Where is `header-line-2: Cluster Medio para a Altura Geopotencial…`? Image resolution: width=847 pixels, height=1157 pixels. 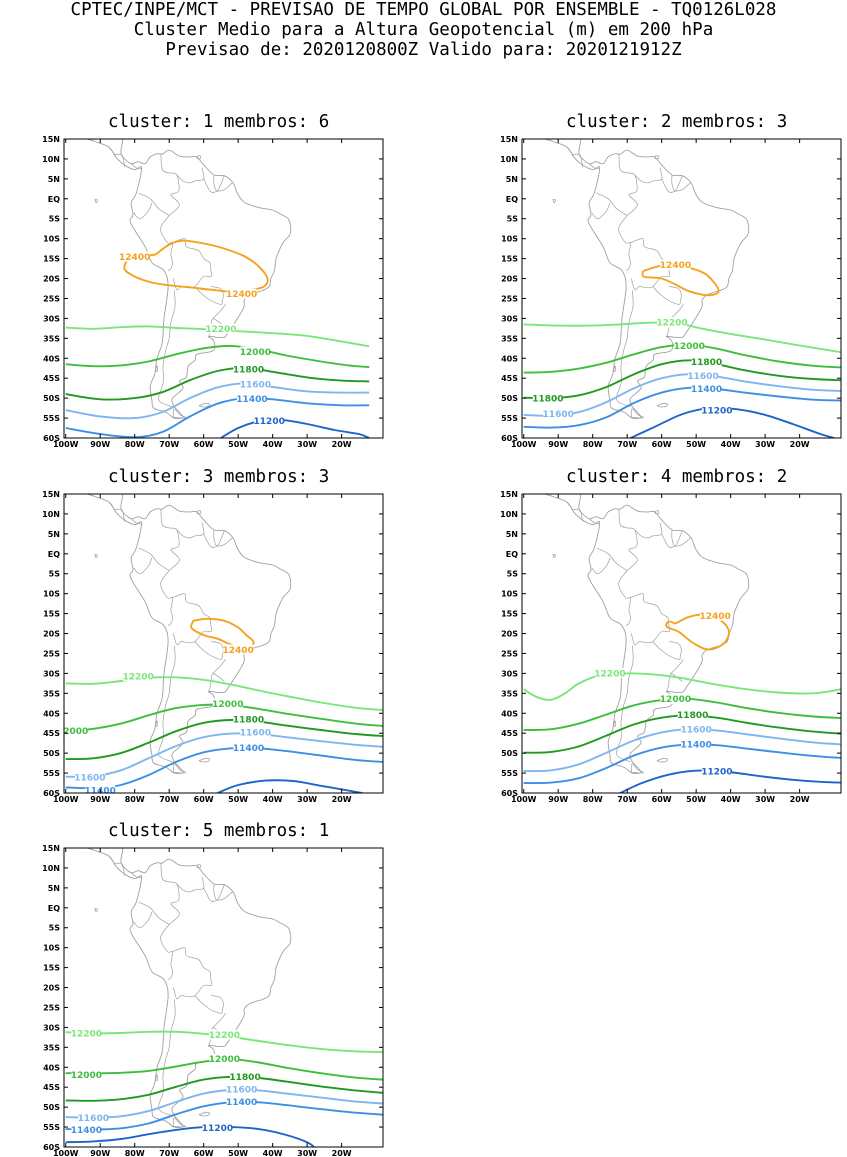 header-line-2: Cluster Medio para a Altura Geopotencial… is located at coordinates (423, 30).